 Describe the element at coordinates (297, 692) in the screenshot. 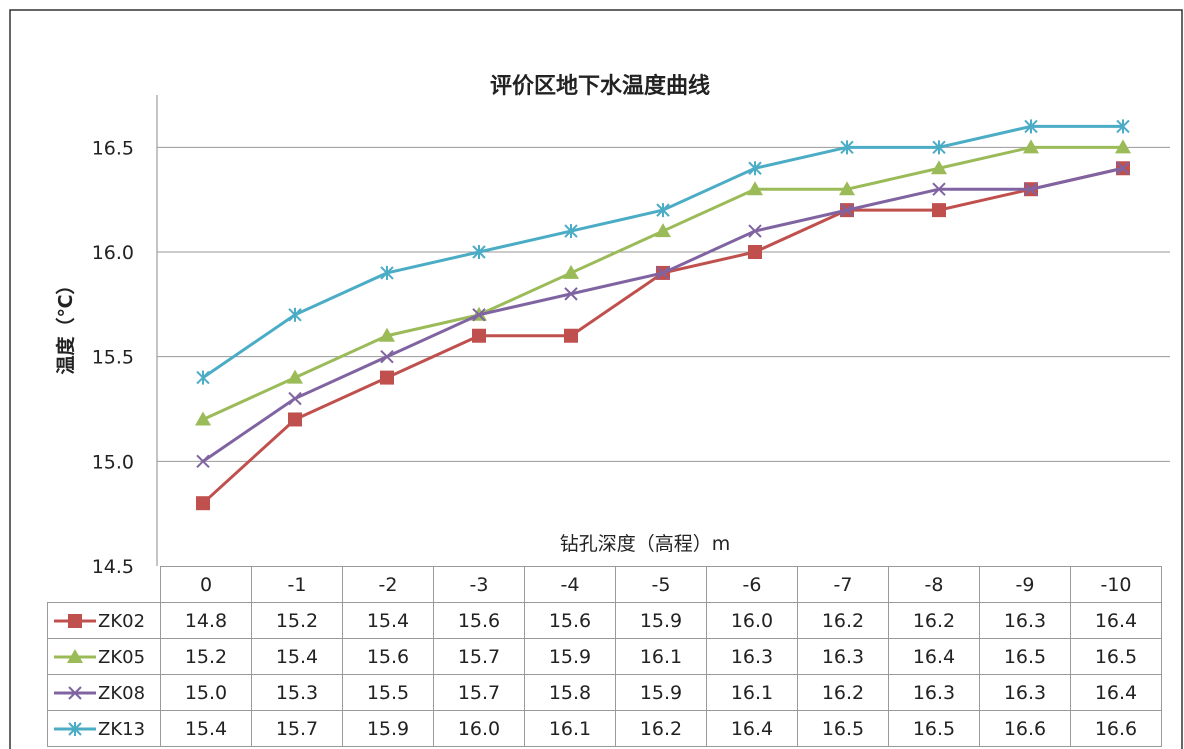

I see `table-cell: 15.3` at that location.